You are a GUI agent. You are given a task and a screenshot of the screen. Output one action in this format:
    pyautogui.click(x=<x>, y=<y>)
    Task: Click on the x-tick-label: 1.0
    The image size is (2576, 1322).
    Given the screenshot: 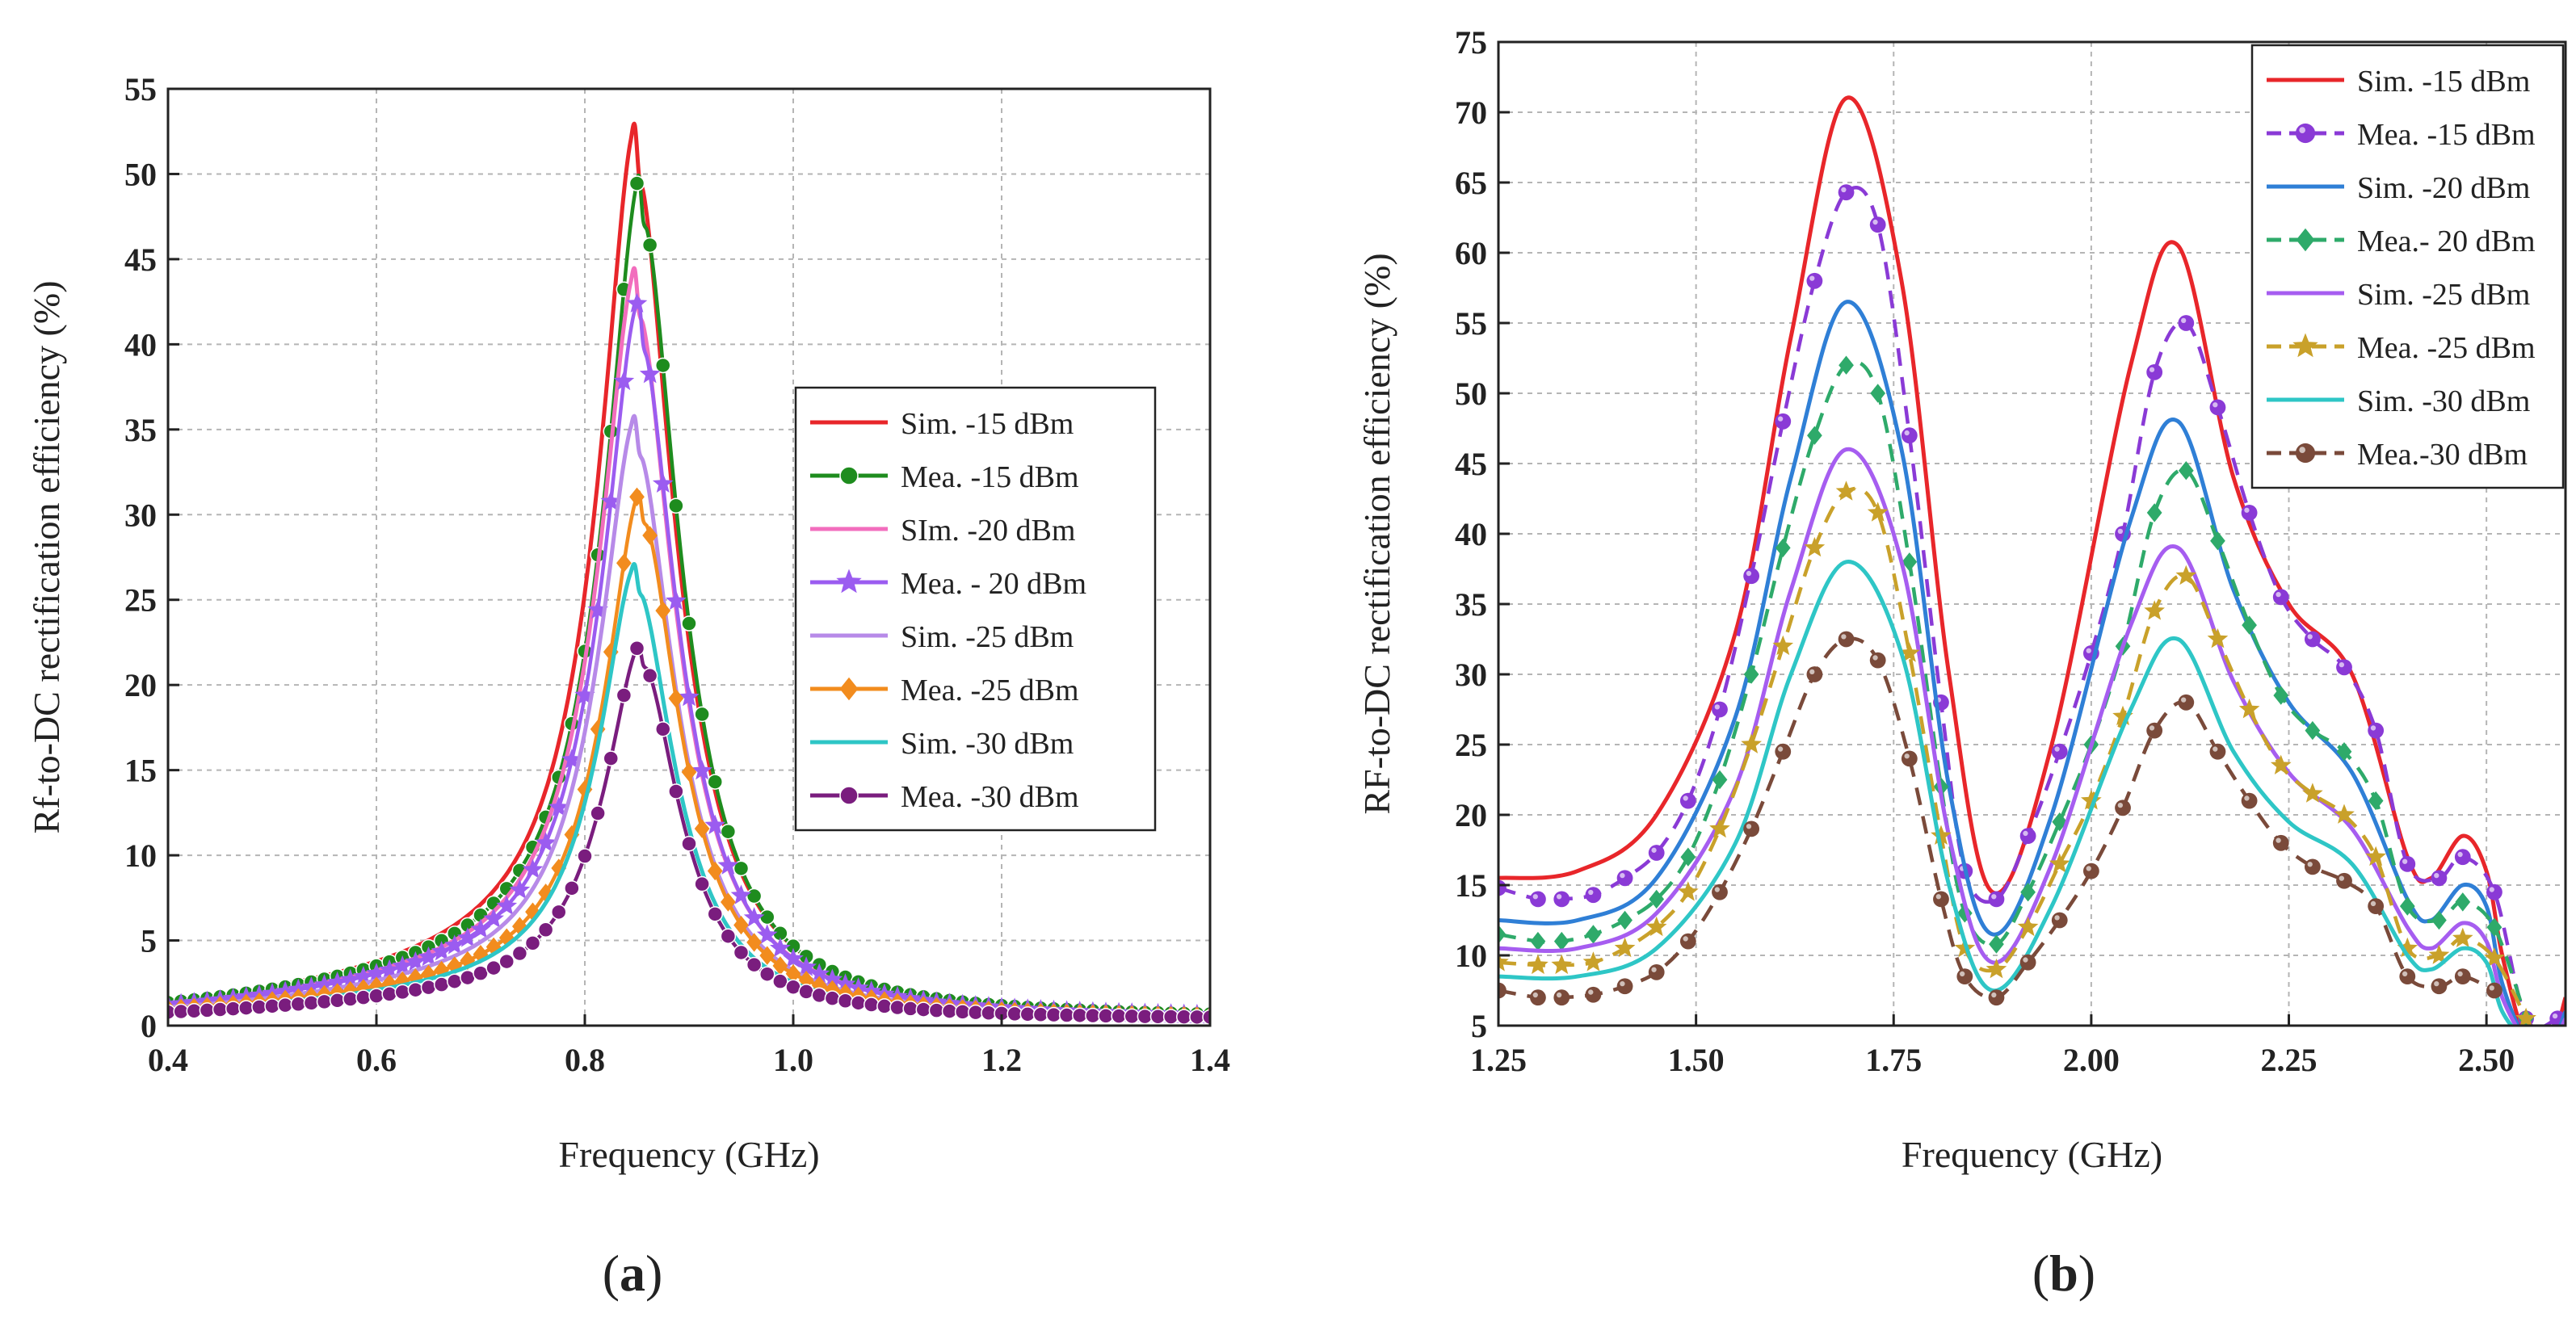 What is the action you would take?
    pyautogui.click(x=793, y=1060)
    